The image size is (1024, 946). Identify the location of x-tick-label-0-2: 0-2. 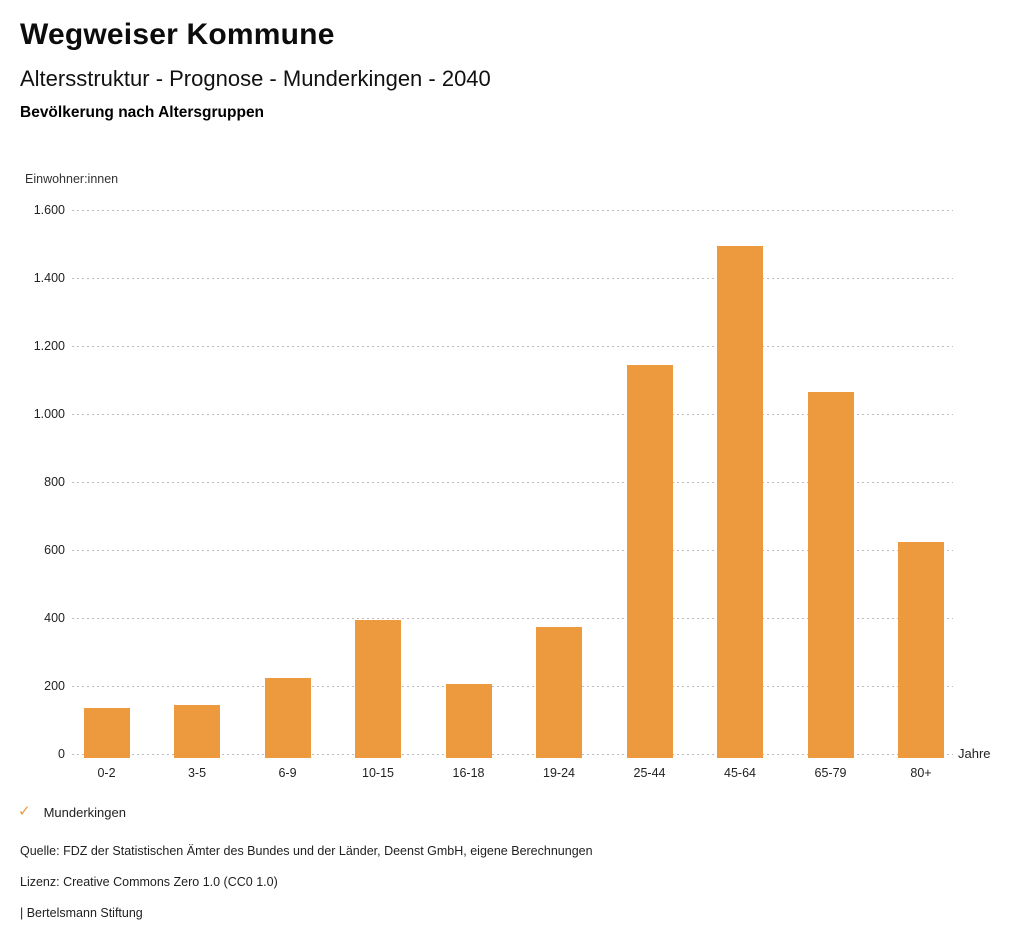
(106, 773).